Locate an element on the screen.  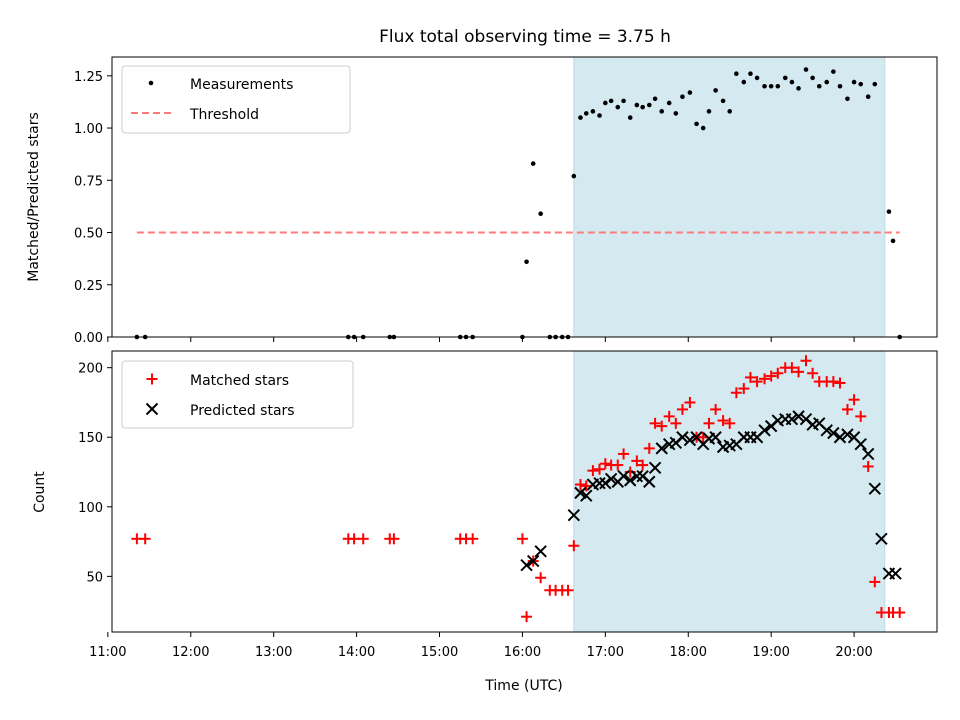
x-tick-label: 15:00 is located at coordinates (439, 652).